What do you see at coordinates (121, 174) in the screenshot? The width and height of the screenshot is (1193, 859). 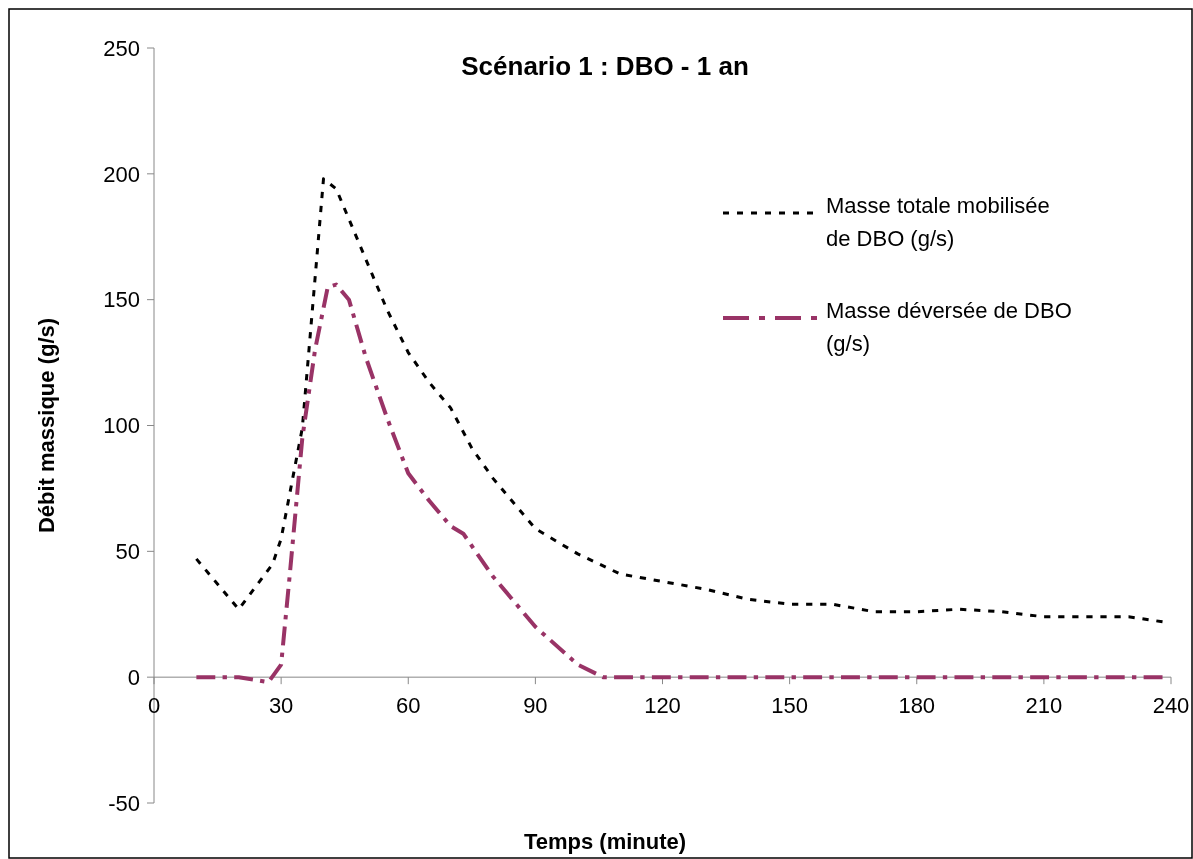 I see `y-tick-label: 200` at bounding box center [121, 174].